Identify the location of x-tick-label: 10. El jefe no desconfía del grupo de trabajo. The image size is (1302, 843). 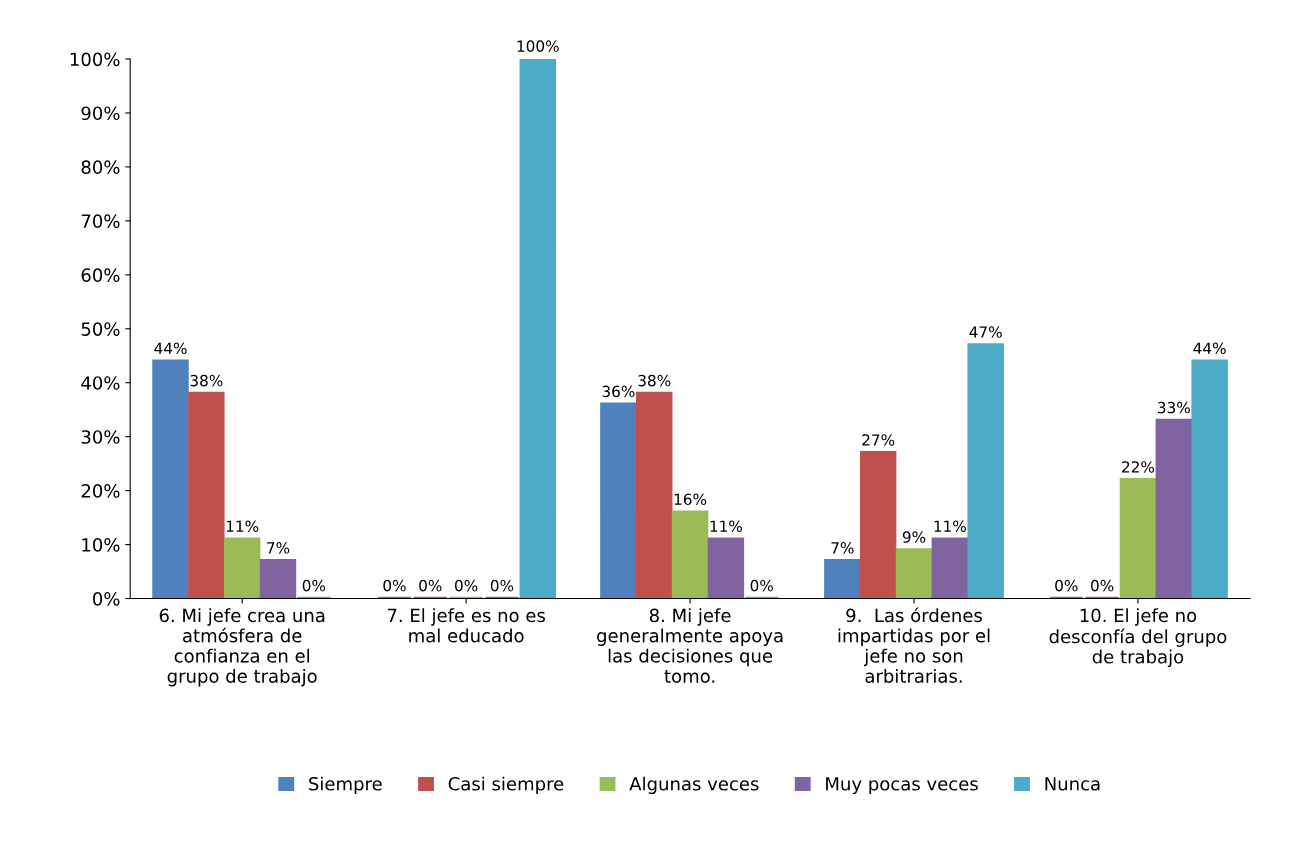
(1138, 638).